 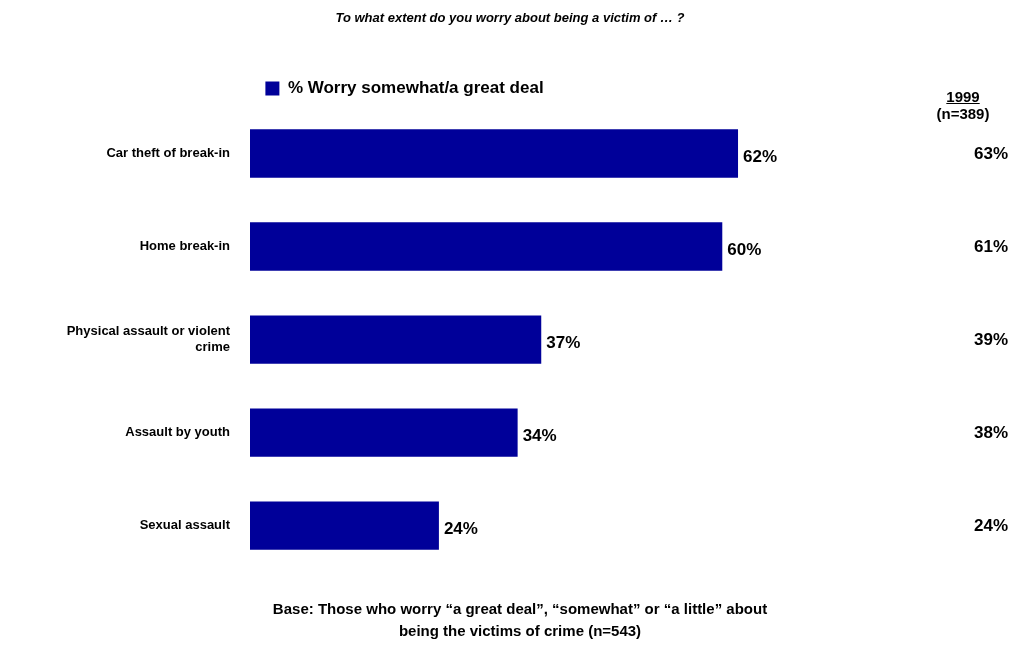 I want to click on data-label: 34%, so click(x=539, y=436).